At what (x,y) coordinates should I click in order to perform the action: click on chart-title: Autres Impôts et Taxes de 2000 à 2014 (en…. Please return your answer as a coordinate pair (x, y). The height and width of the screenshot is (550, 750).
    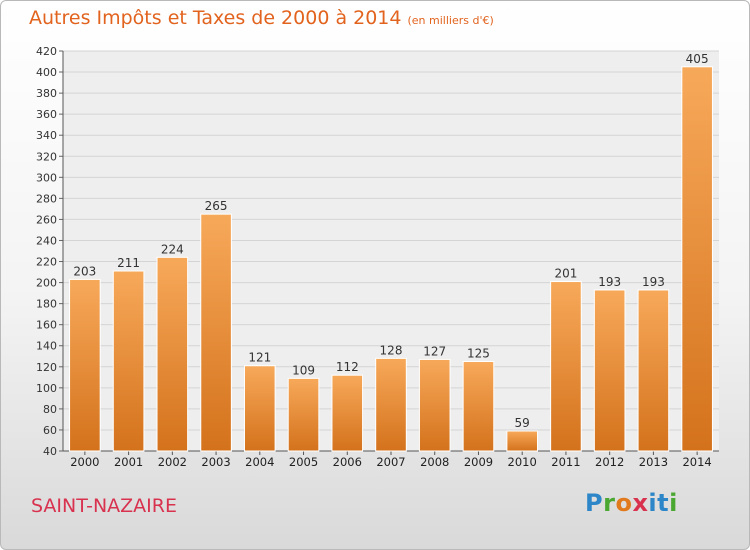
    Looking at the image, I should click on (261, 18).